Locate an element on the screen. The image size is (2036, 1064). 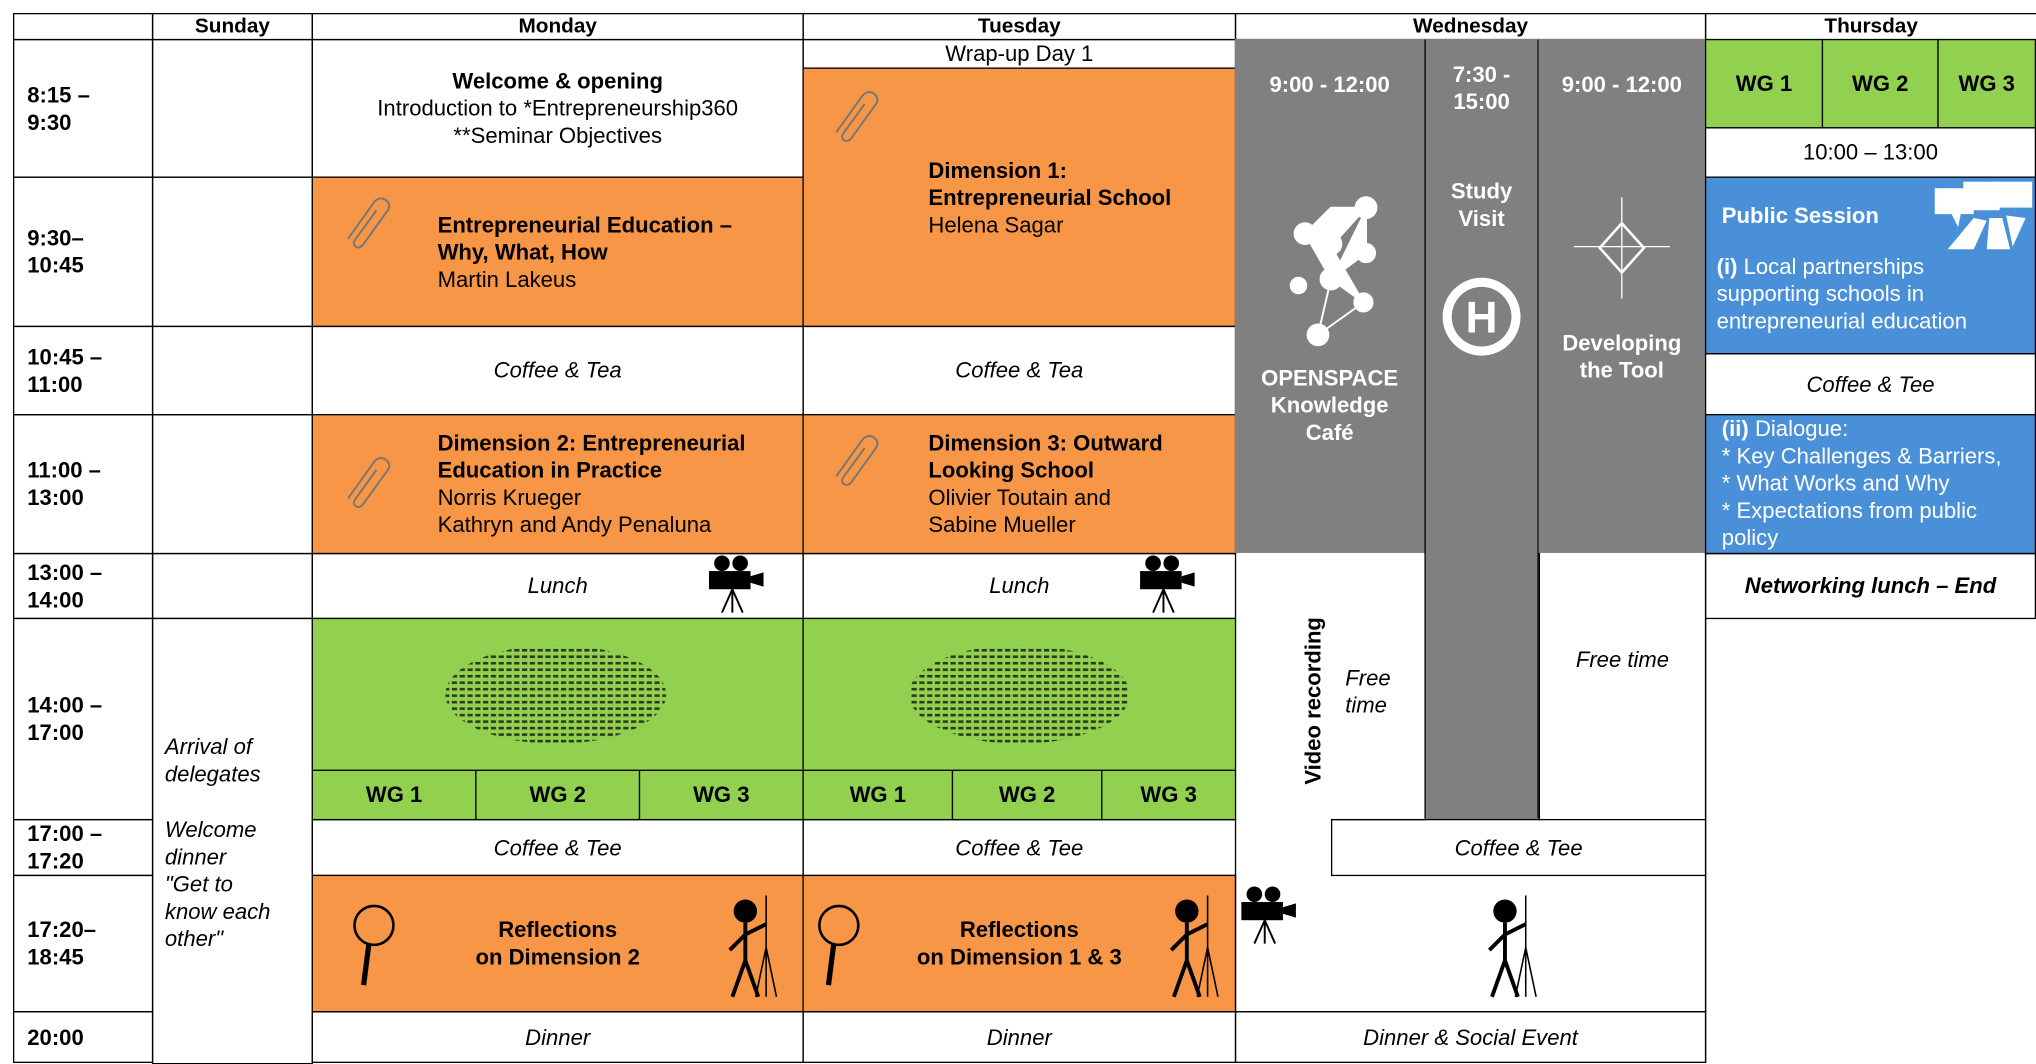
speaker: Helena Sagar is located at coordinates (996, 224).